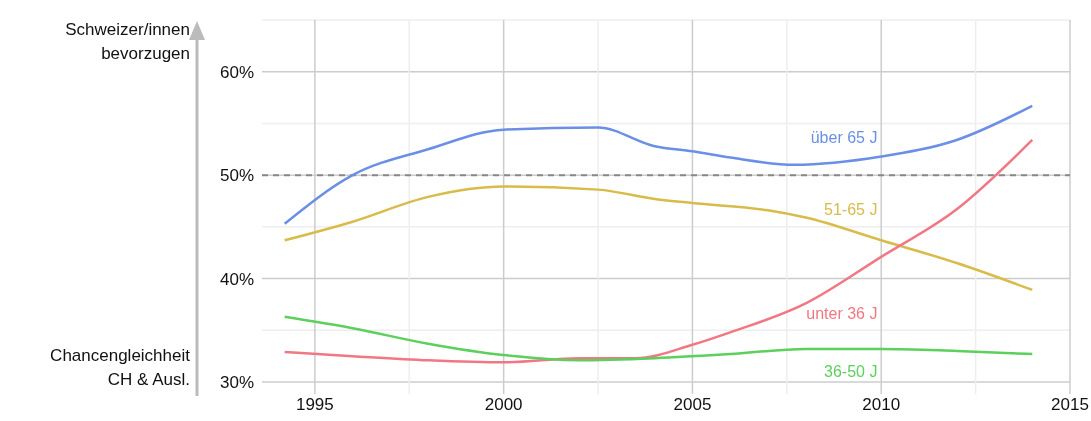  What do you see at coordinates (127, 41) in the screenshot?
I see `y-axis-title: Schweizer/innen bevorzugen` at bounding box center [127, 41].